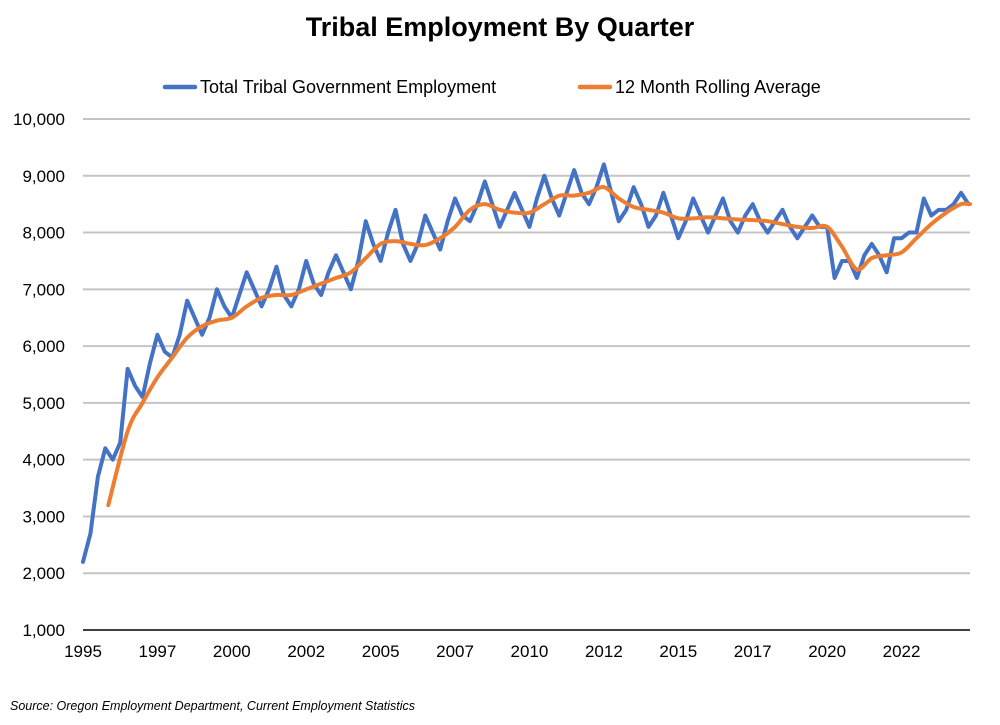  Describe the element at coordinates (83, 651) in the screenshot. I see `x-tick-label: 1995` at that location.